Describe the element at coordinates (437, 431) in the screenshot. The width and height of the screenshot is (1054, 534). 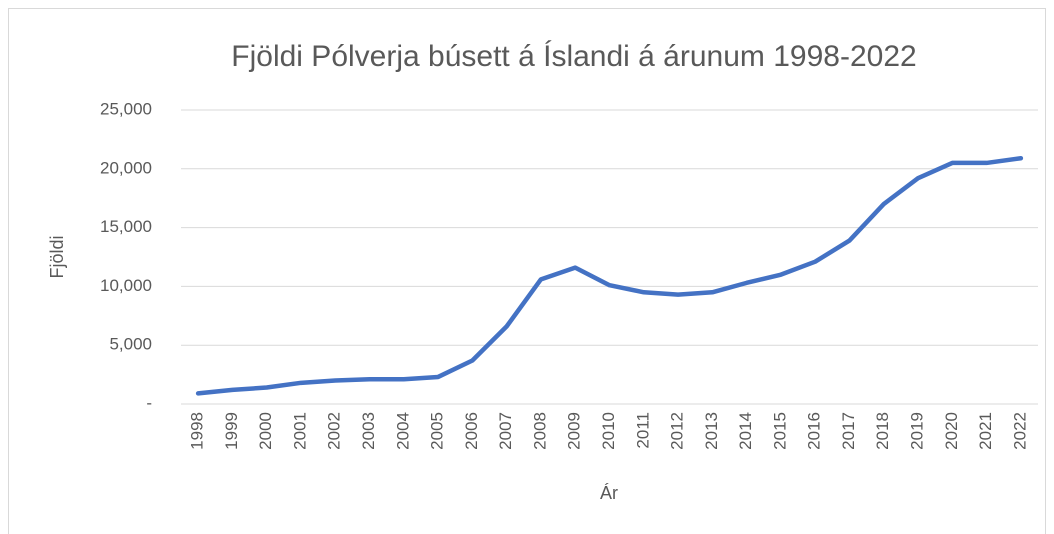
I see `x-tick-label: 2005` at that location.